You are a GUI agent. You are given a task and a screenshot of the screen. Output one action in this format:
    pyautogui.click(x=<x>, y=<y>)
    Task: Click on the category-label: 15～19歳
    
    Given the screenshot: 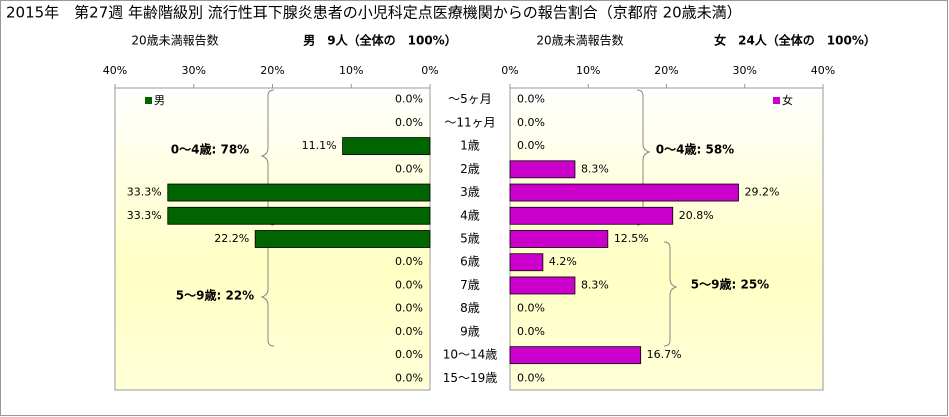 What is the action you would take?
    pyautogui.click(x=470, y=378)
    